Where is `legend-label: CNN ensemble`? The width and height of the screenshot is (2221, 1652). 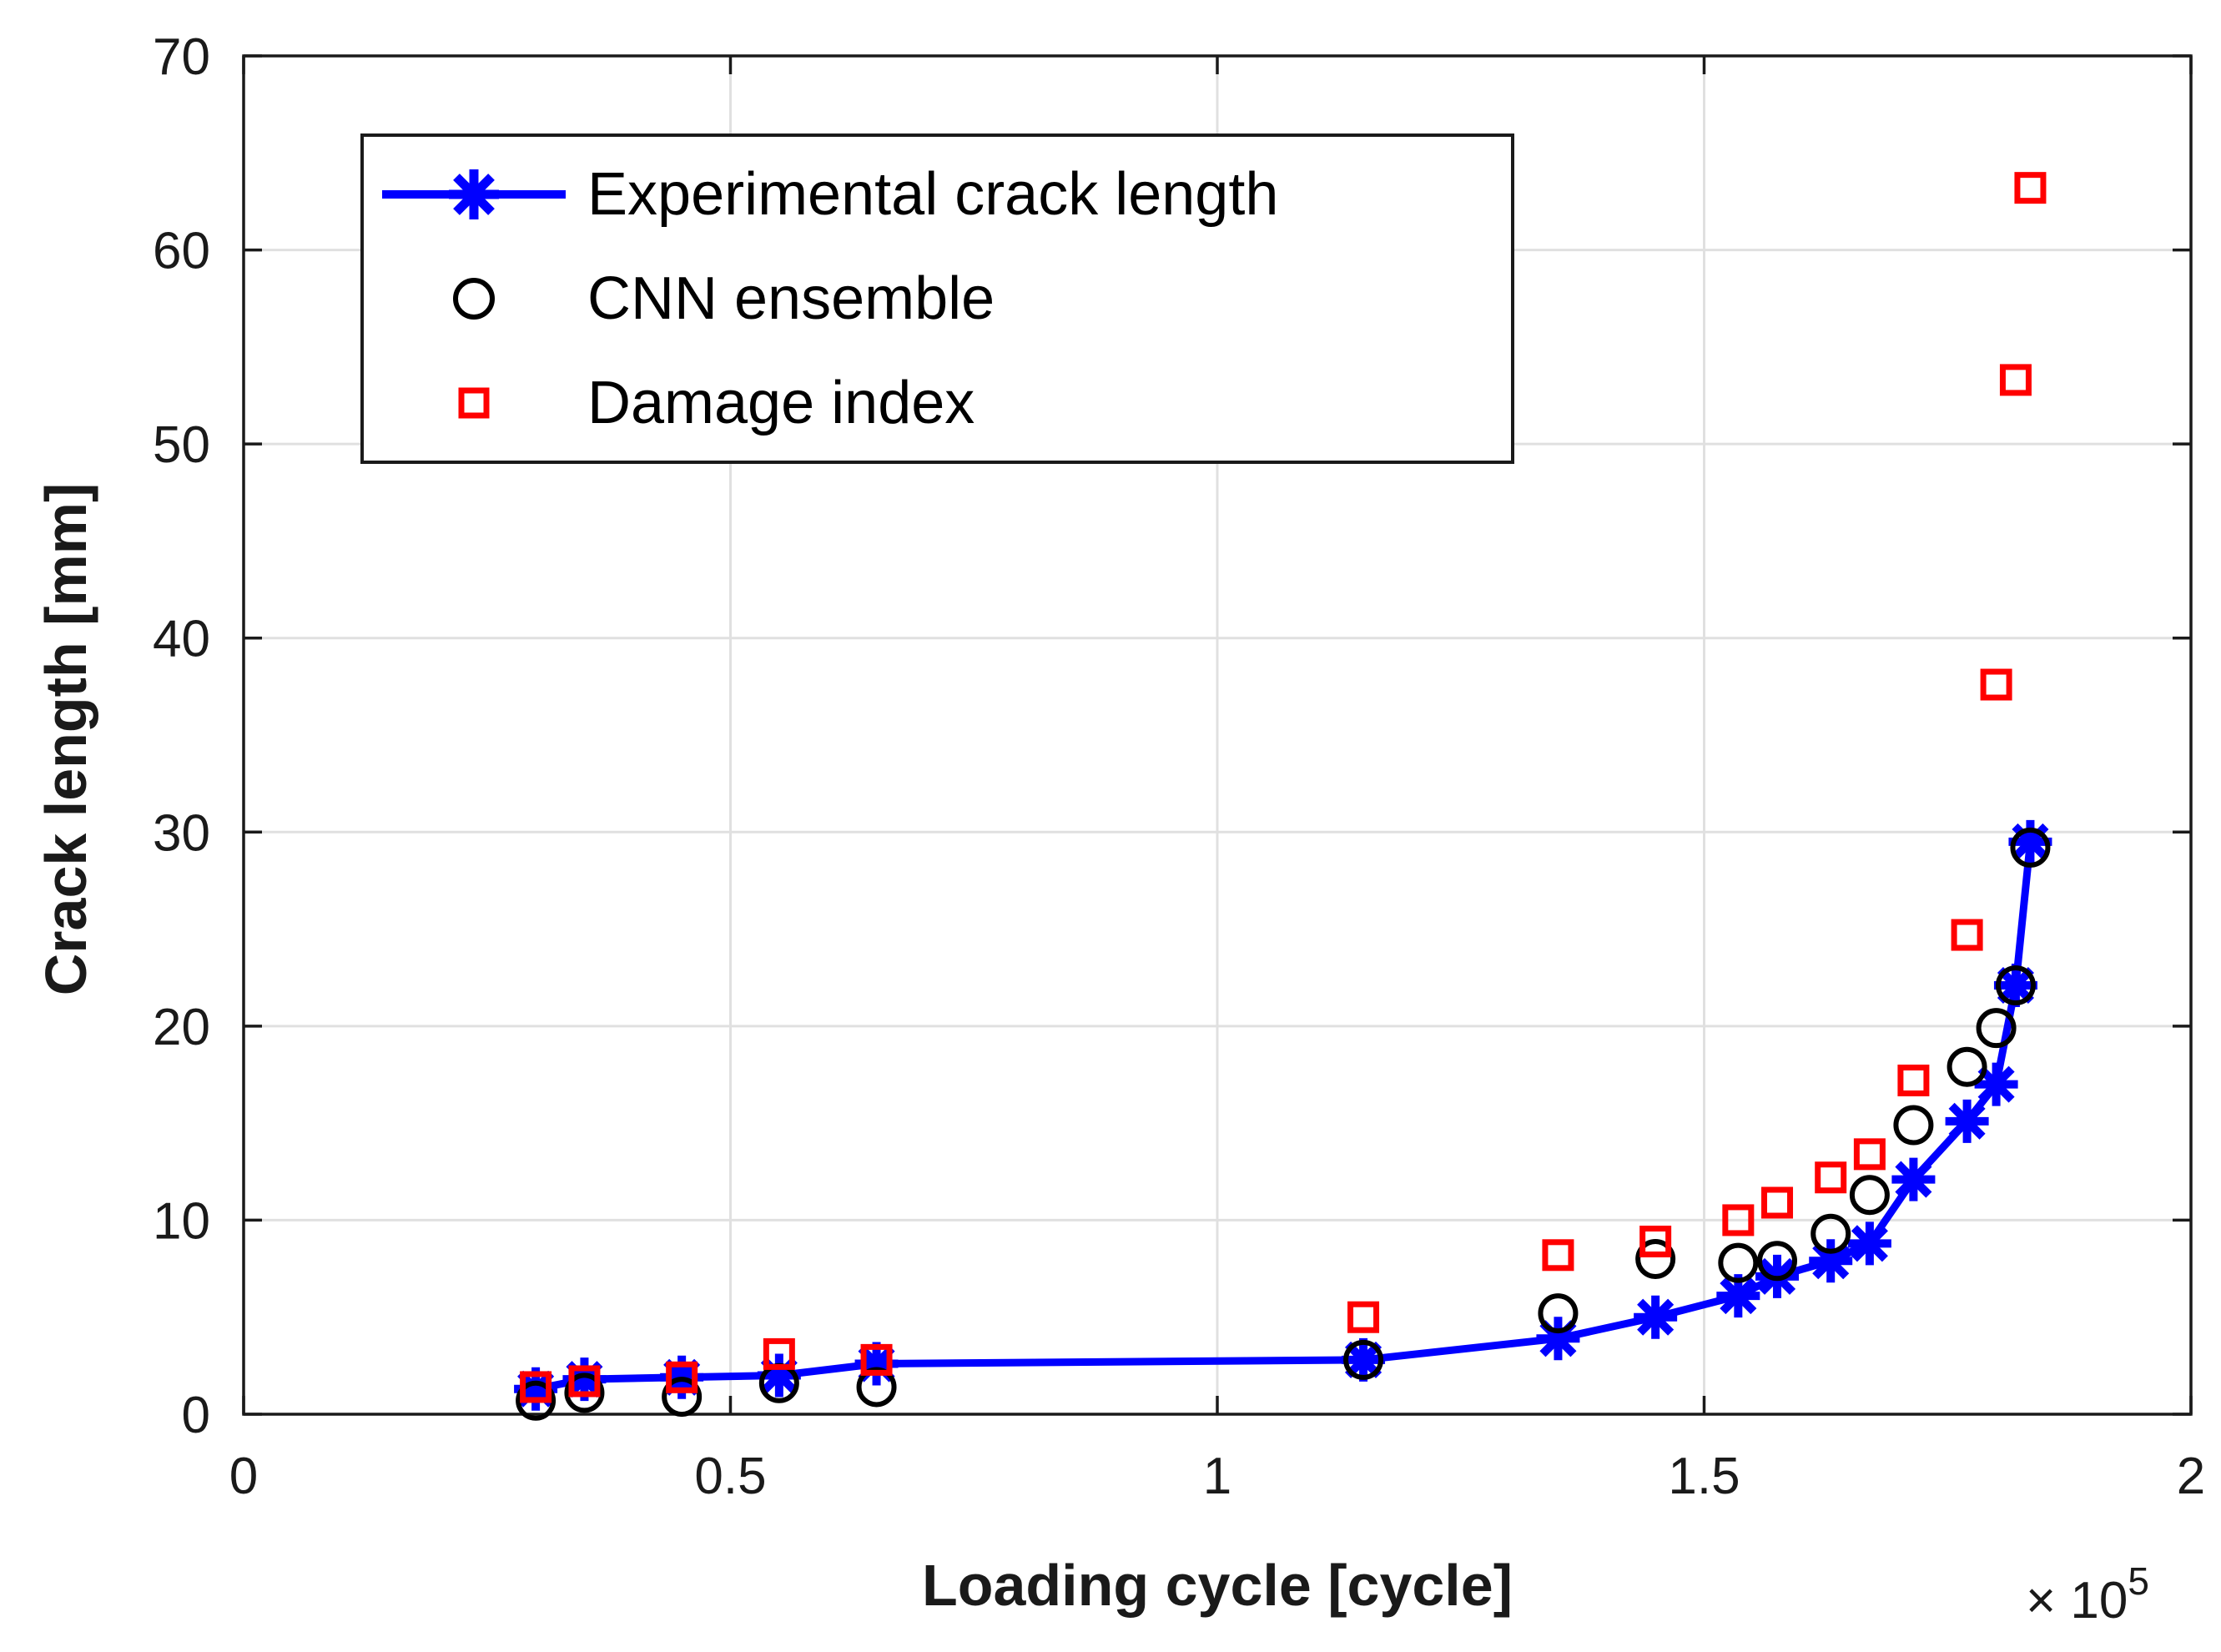 legend-label: CNN ensemble is located at coordinates (791, 298).